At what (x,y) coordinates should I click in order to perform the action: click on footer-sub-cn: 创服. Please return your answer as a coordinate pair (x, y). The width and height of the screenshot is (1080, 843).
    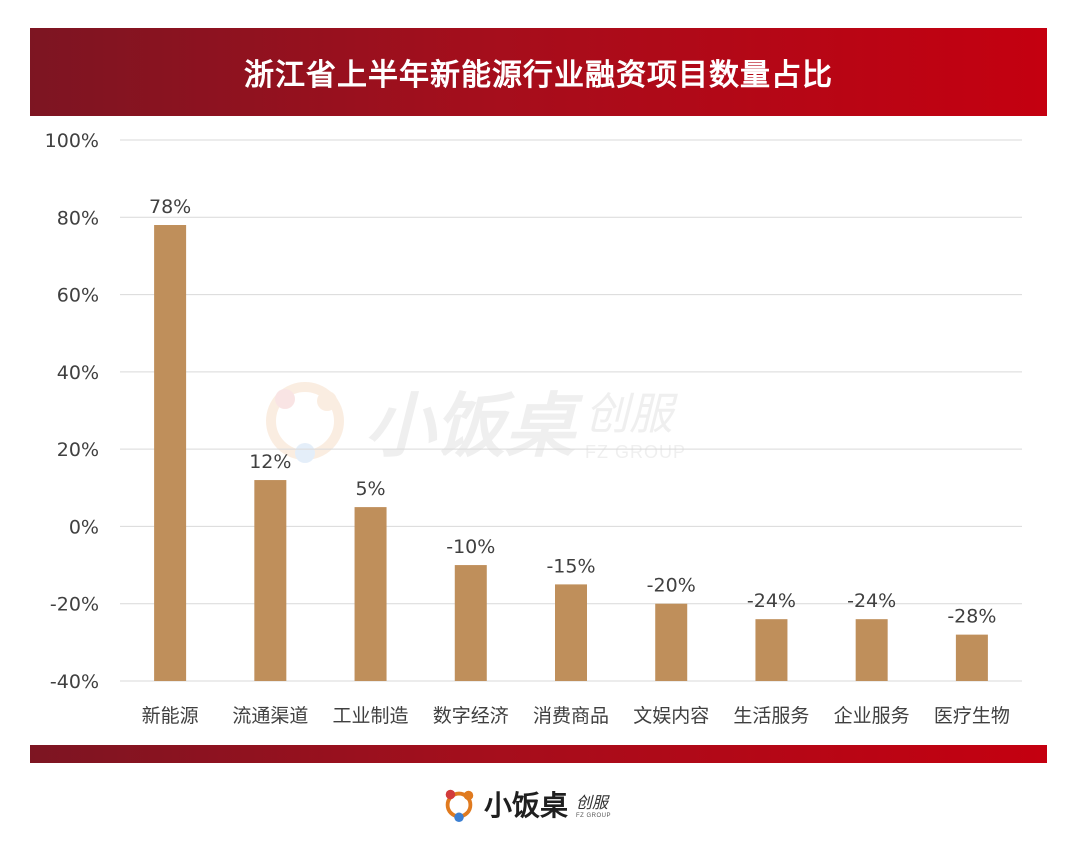
    Looking at the image, I should click on (592, 802).